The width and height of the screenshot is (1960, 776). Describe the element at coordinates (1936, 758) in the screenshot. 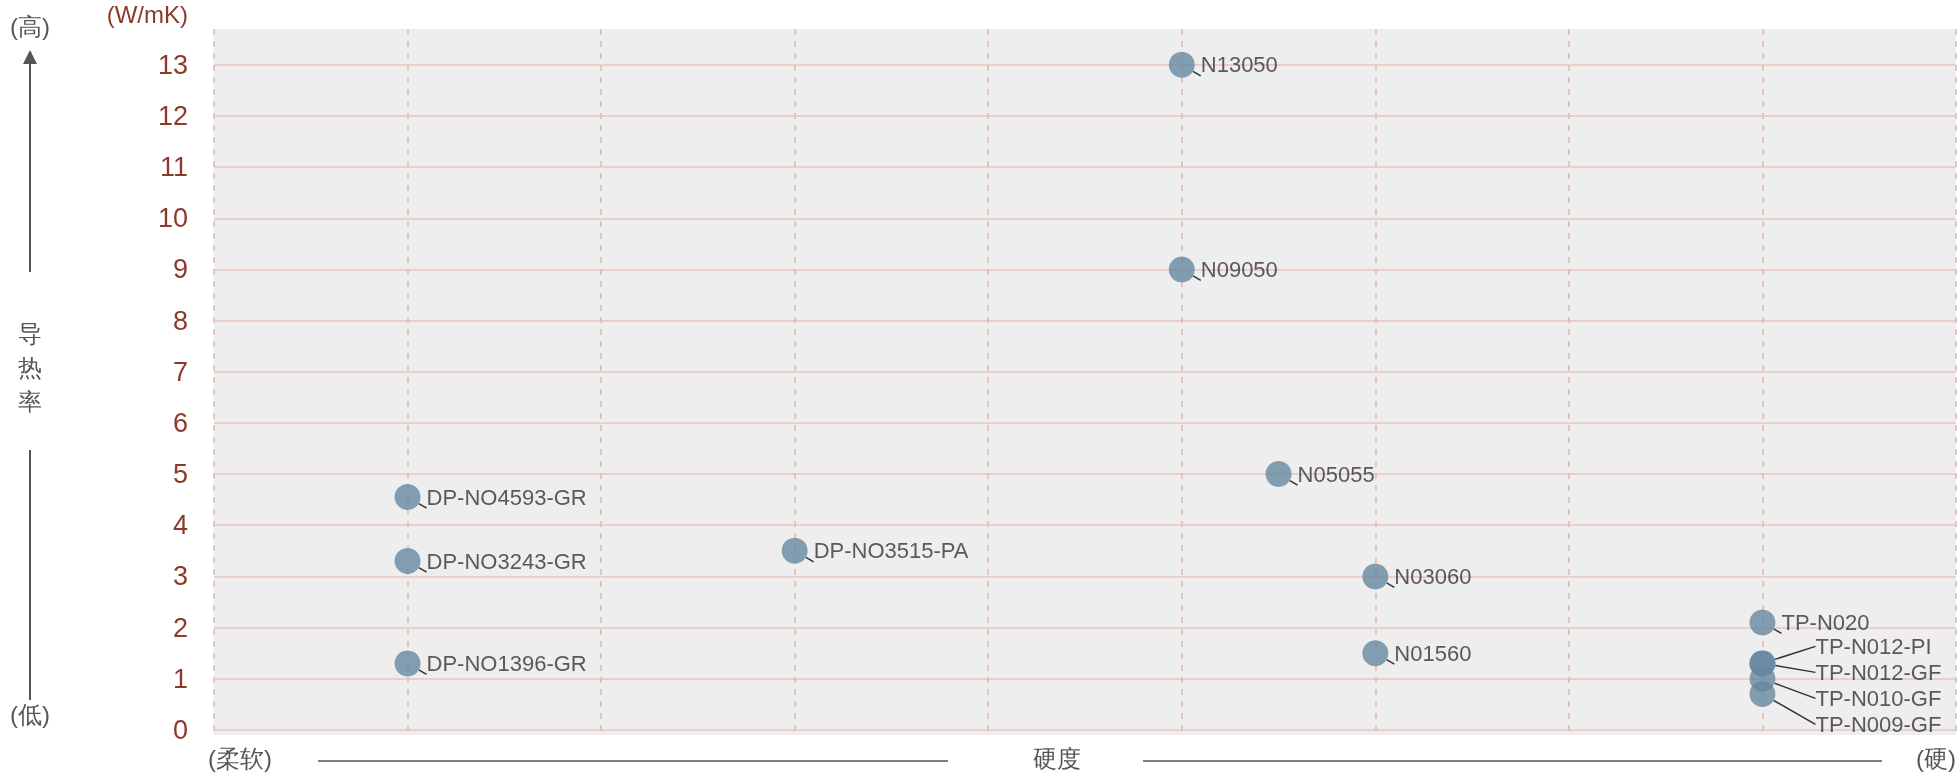

I see `text: (硬)` at that location.